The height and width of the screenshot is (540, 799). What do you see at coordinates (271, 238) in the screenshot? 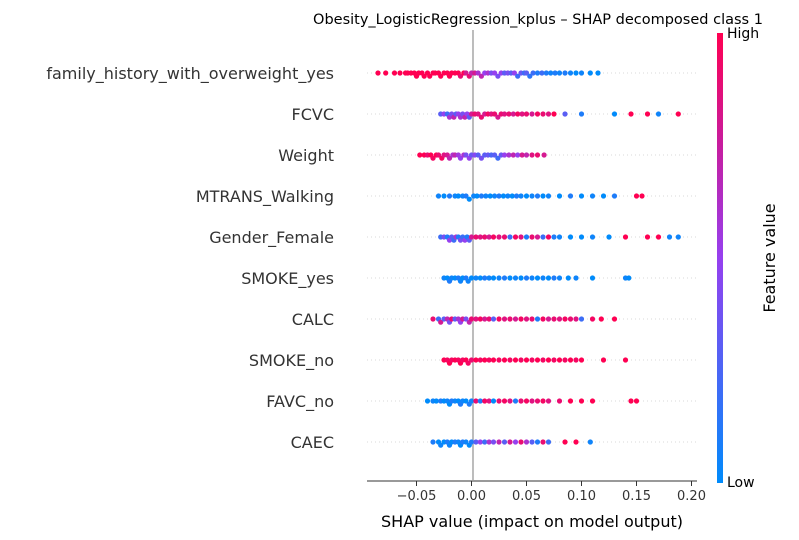
I see `feature-label: Gender_Female` at bounding box center [271, 238].